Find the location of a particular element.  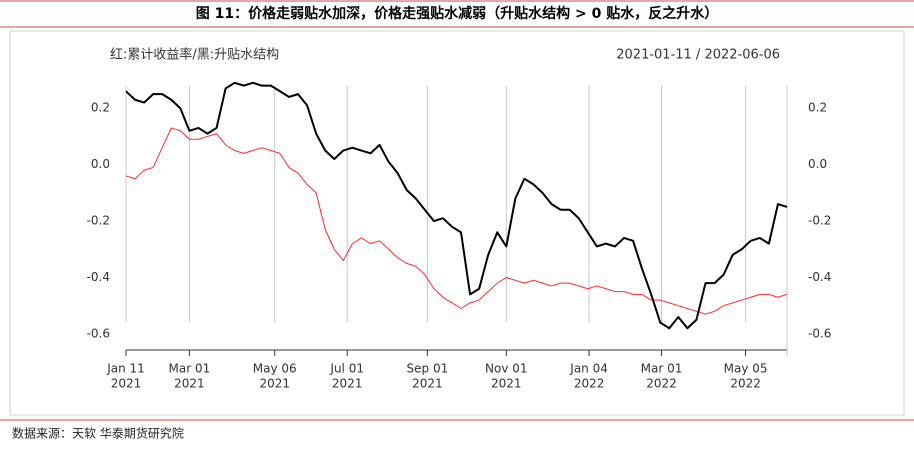

subtitle: 红:累计收益率/黑:升贴水结构 is located at coordinates (194, 55).